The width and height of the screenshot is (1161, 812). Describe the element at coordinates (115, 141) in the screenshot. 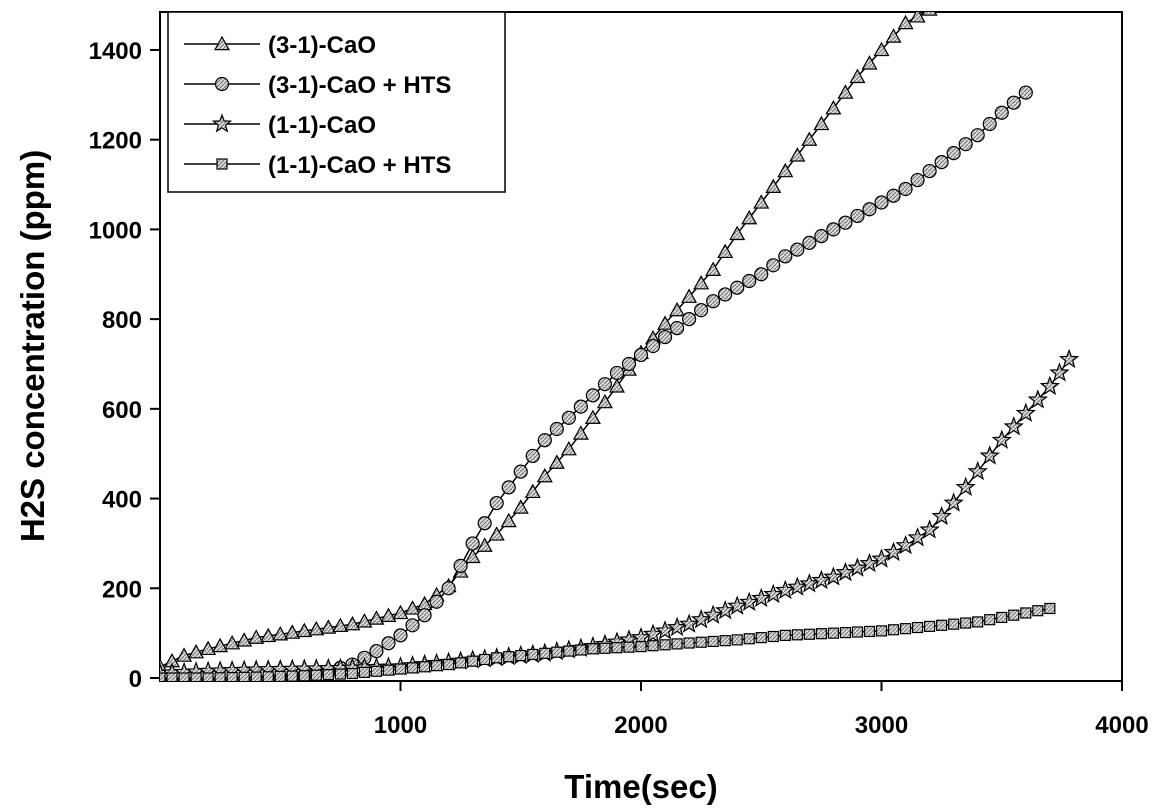

I see `y-tick-label: 1200` at that location.